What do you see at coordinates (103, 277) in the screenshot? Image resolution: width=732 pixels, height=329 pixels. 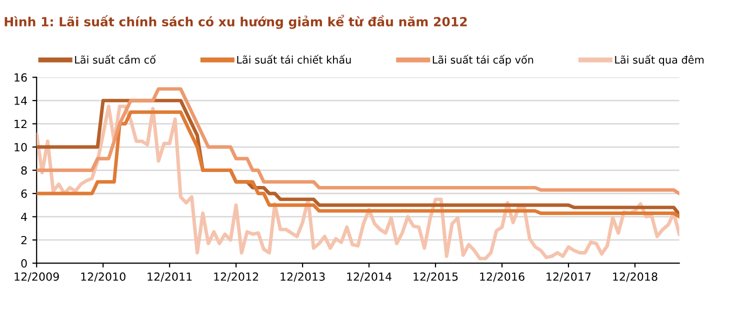 I see `x-tick-label: 12/2010` at bounding box center [103, 277].